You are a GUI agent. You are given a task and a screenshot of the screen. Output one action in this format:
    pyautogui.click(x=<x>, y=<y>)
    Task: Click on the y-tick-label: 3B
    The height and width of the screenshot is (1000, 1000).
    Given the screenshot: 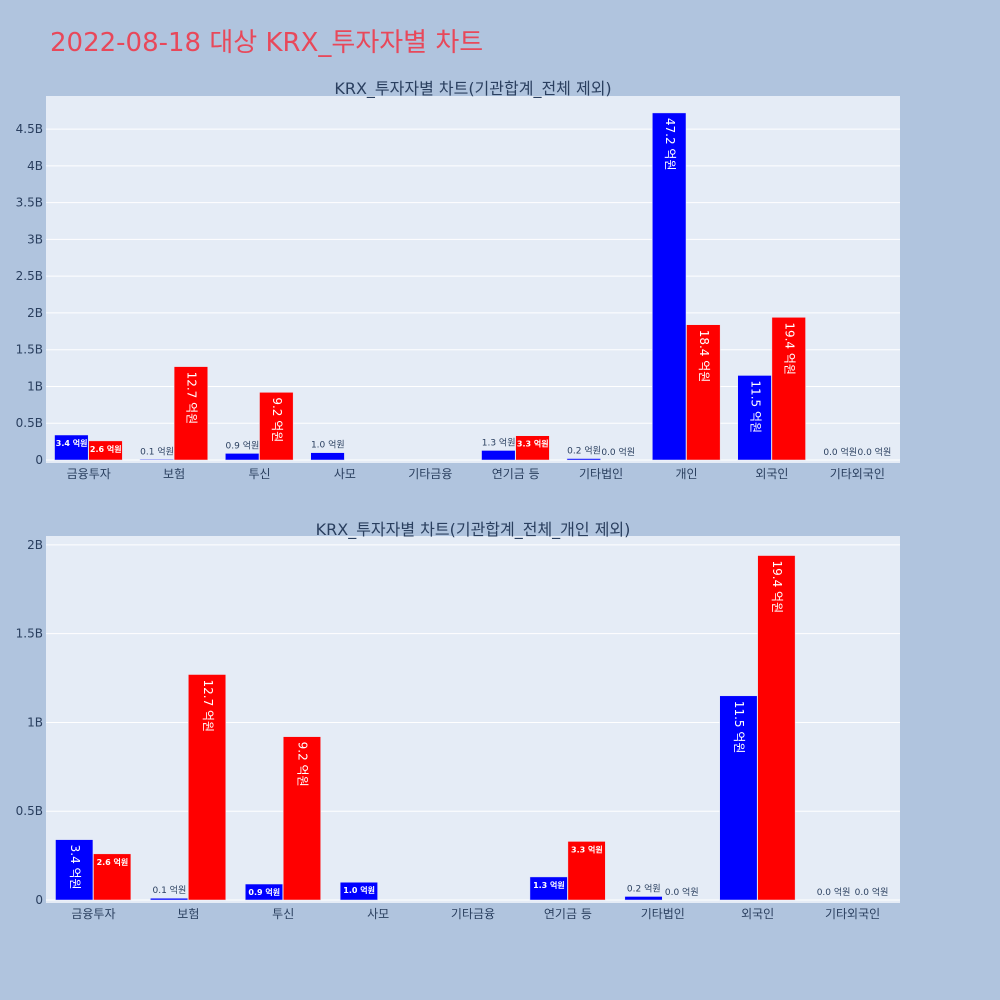 What is the action you would take?
    pyautogui.click(x=35, y=239)
    